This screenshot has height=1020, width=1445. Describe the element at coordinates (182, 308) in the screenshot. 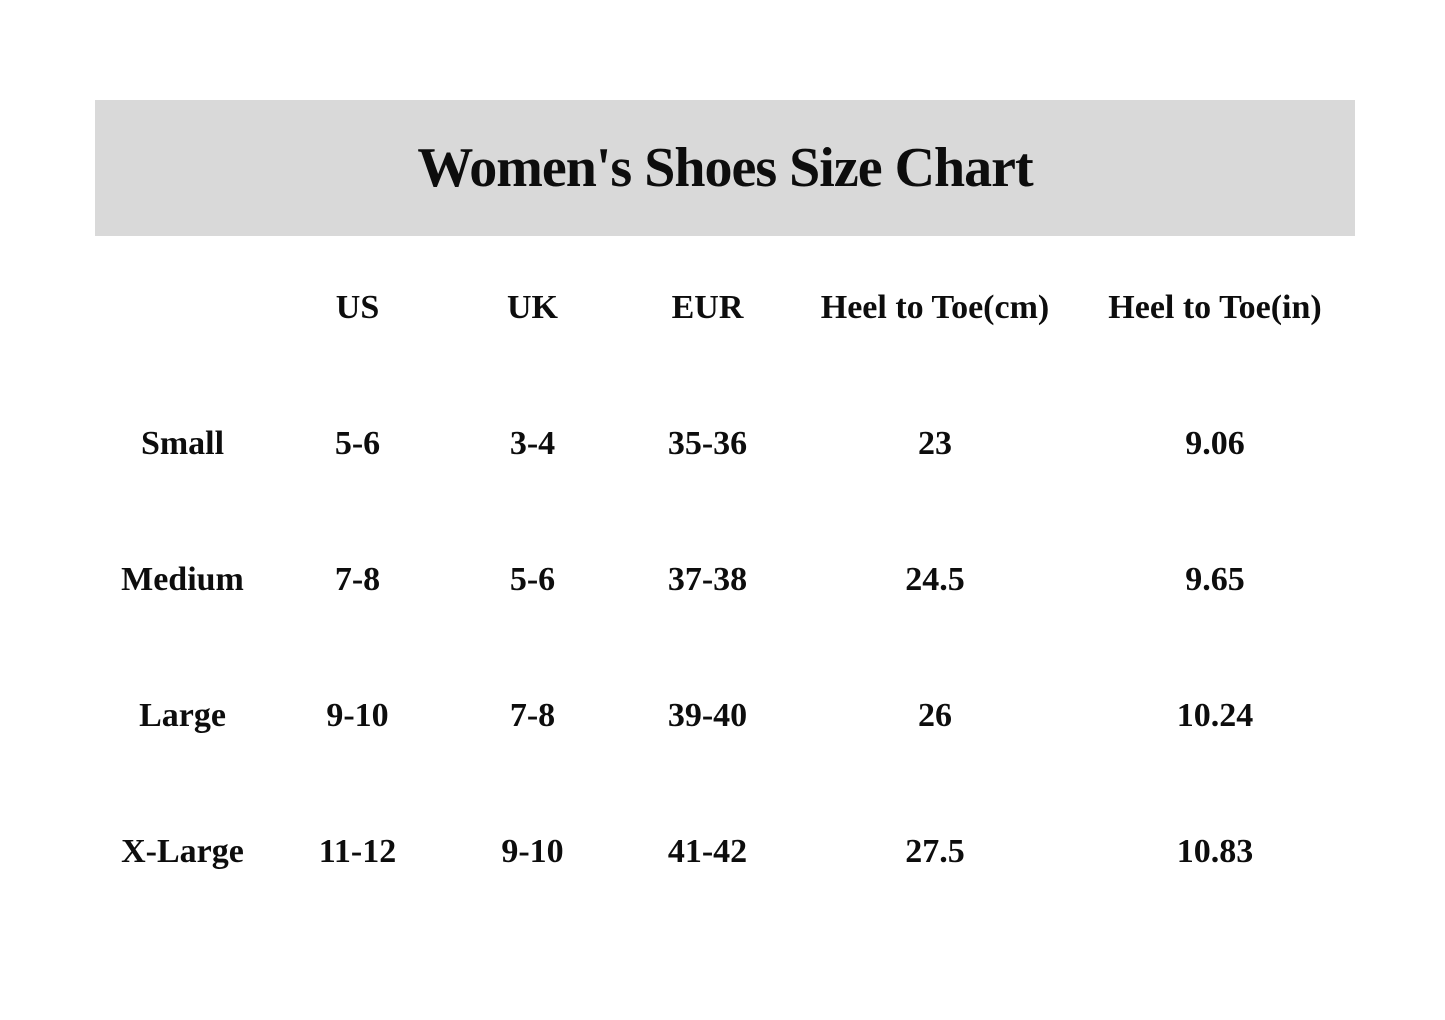

I see `table-header-size` at that location.